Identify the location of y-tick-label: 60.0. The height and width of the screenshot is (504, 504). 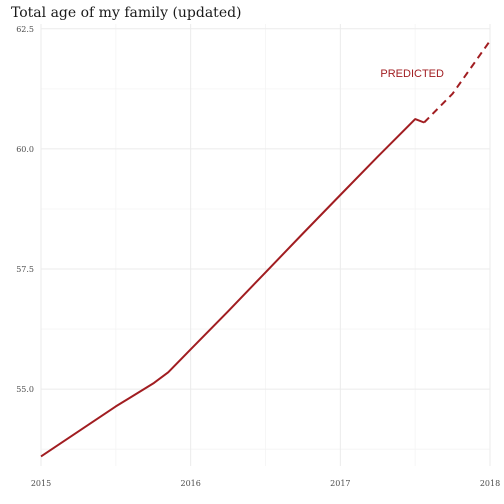
(25, 149).